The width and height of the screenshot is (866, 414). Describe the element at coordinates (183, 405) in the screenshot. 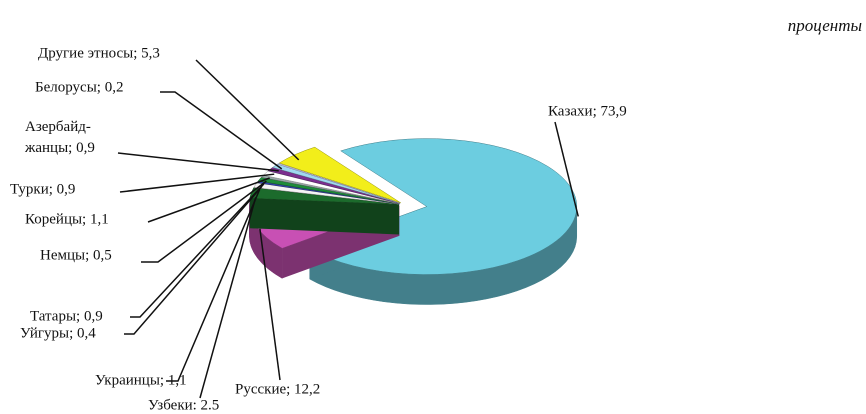

I see `data-label: Узбеки: 2.5` at that location.